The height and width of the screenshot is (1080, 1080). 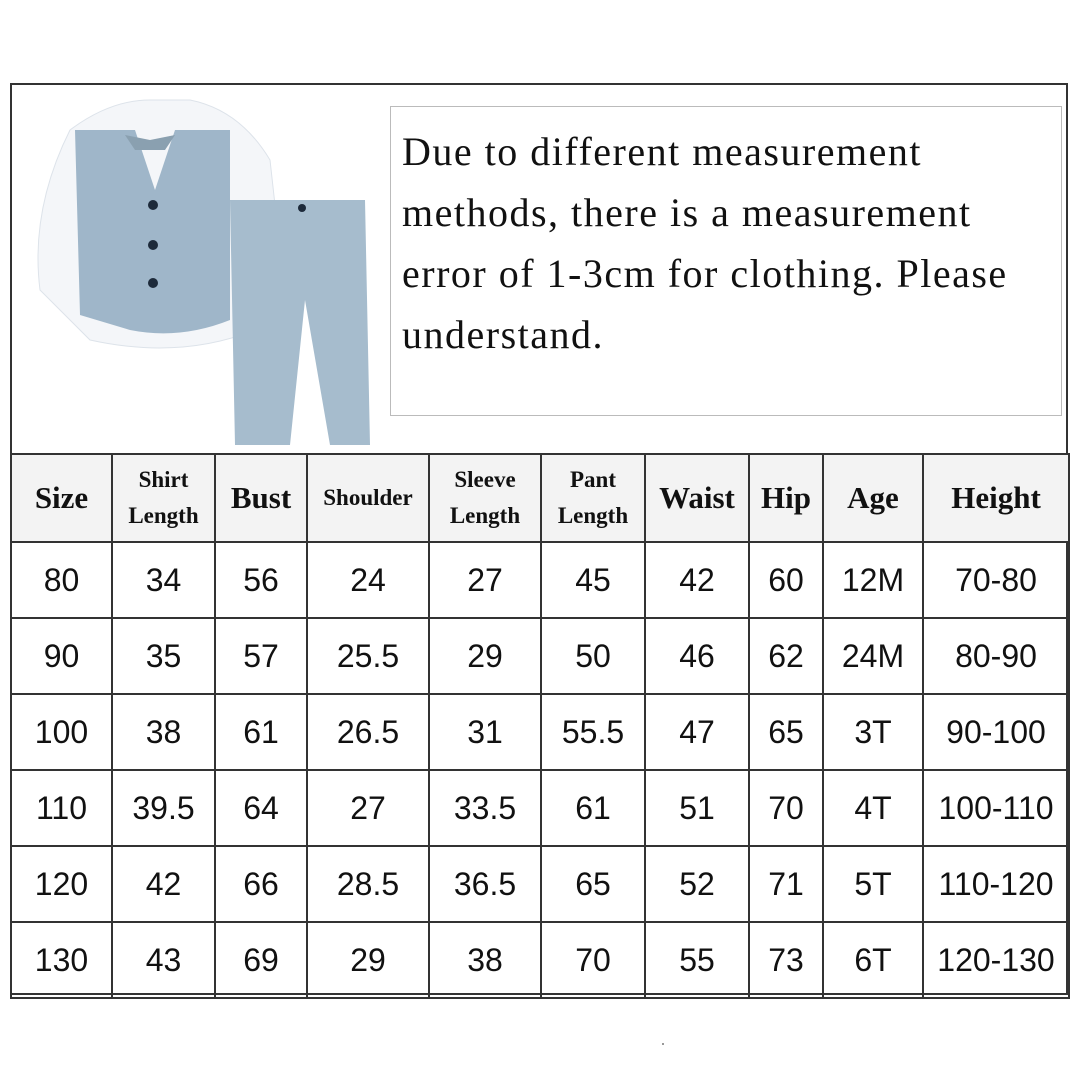 What do you see at coordinates (203, 272) in the screenshot?
I see `outfit-image` at bounding box center [203, 272].